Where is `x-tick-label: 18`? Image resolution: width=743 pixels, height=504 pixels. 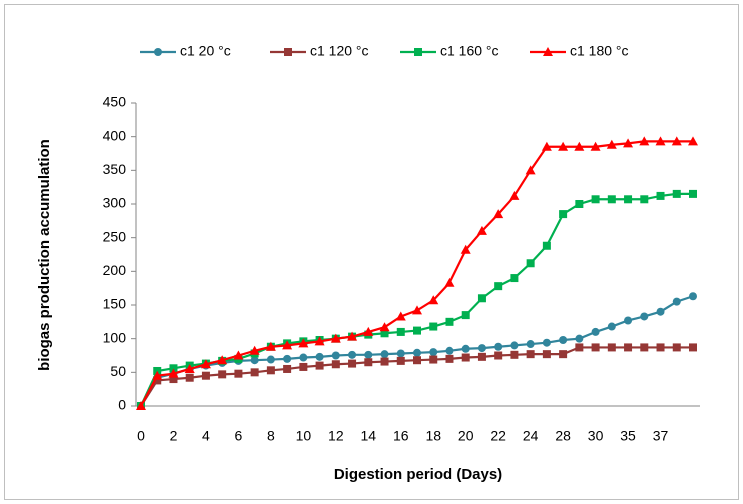
x-tick-label: 18 is located at coordinates (433, 436).